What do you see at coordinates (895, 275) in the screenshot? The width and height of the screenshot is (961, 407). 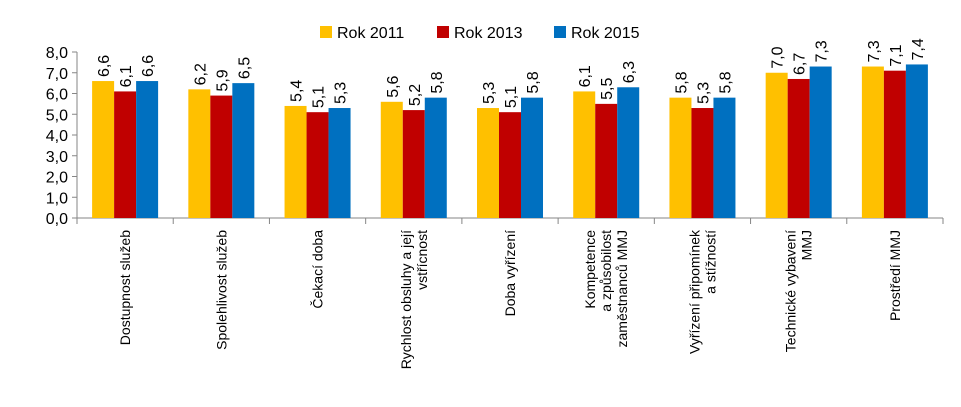 I see `category-label: Prostředí MMJ` at bounding box center [895, 275].